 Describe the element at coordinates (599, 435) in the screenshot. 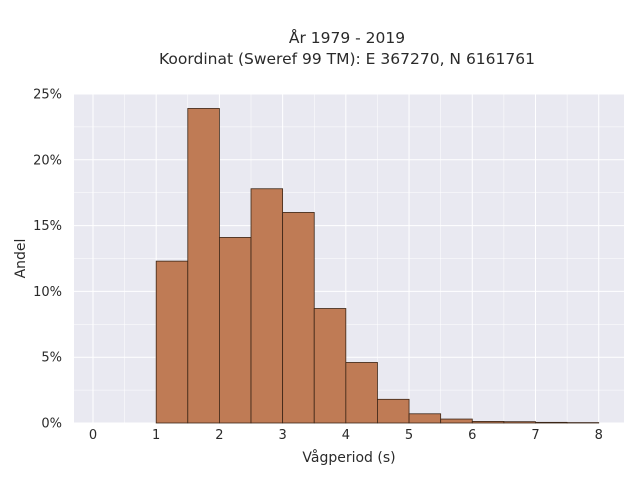

I see `x-tick-label: 8` at that location.